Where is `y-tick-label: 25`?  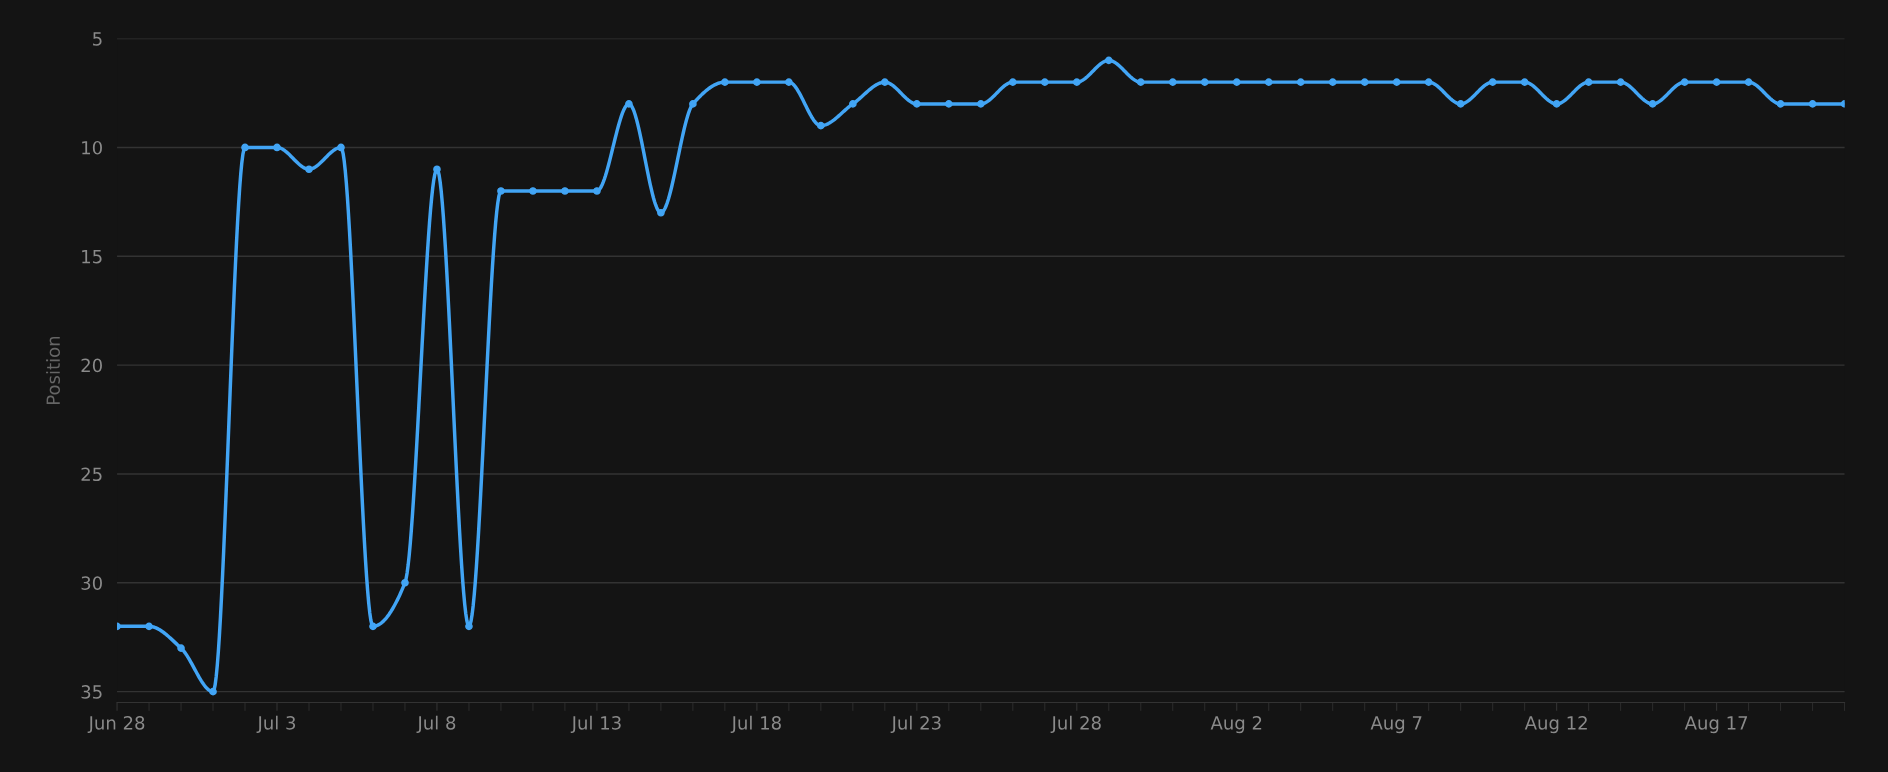
y-tick-label: 25 is located at coordinates (91, 474).